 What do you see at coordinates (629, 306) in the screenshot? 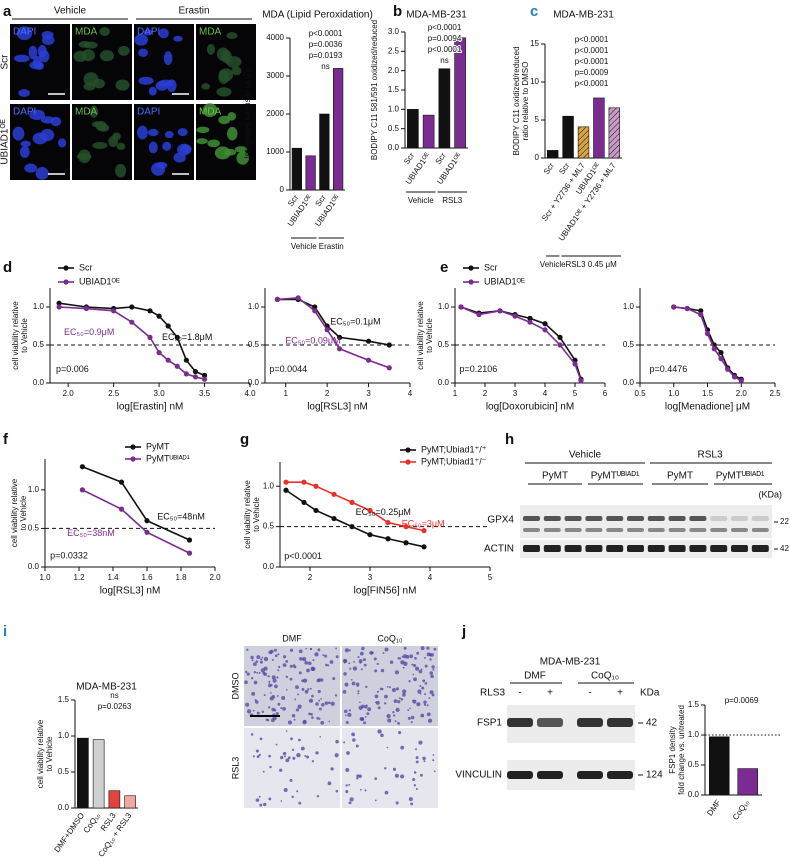
I see `y-tick-label: 1.0` at bounding box center [629, 306].